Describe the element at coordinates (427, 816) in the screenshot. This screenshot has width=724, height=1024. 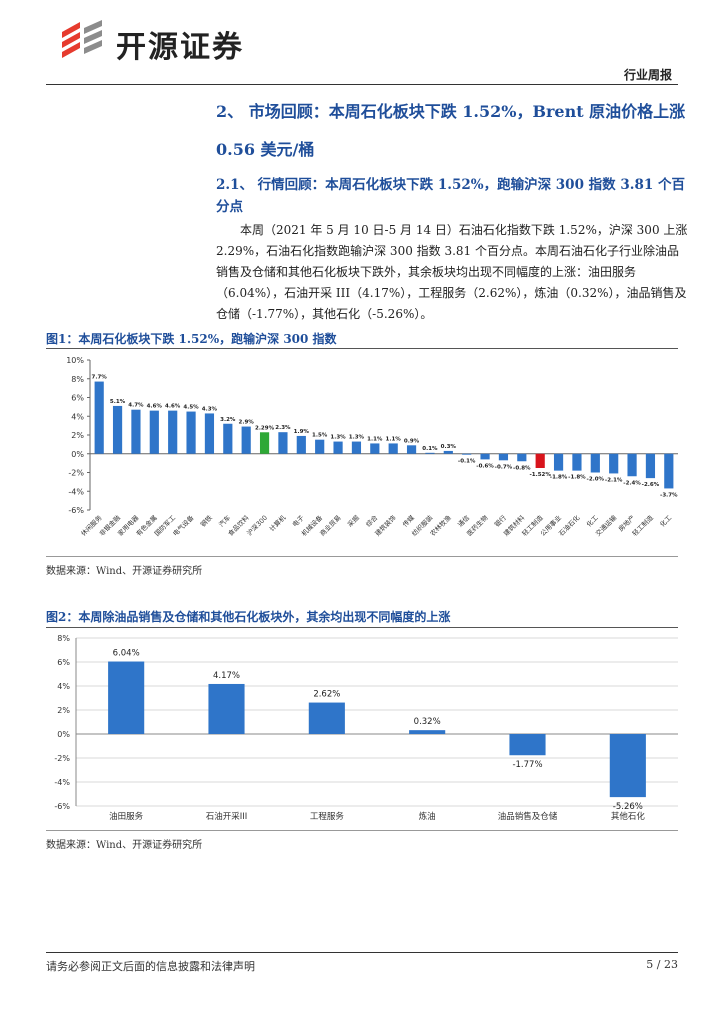
I see `x-tick-label: 炼油` at that location.